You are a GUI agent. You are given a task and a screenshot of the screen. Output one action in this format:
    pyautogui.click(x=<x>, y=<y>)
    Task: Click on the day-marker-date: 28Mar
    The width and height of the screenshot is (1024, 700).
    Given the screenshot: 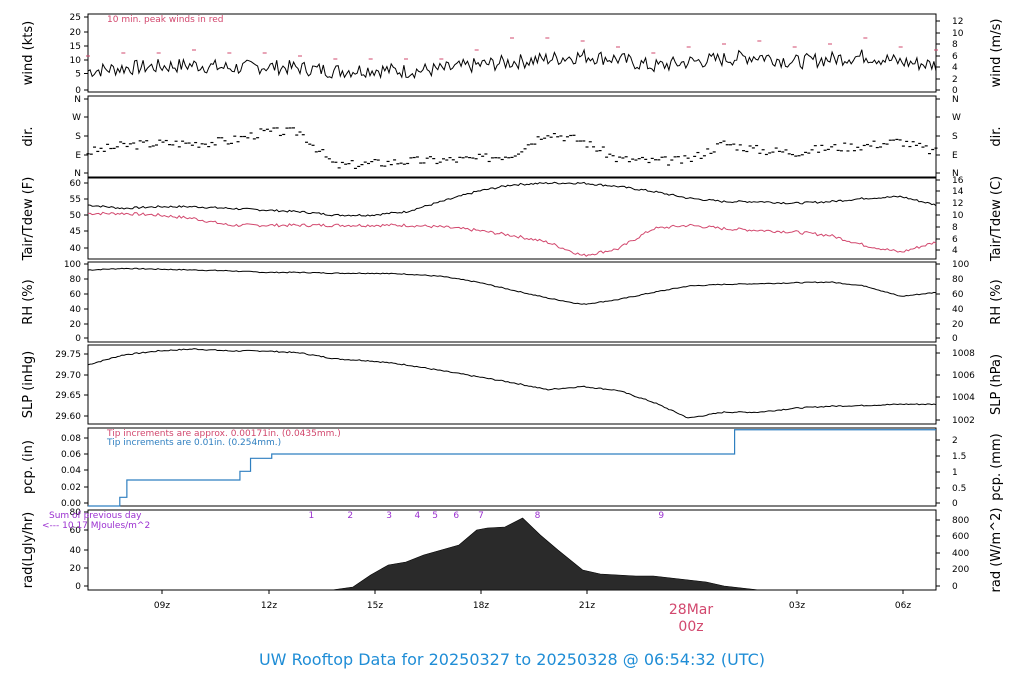 What is the action you would take?
    pyautogui.click(x=691, y=610)
    